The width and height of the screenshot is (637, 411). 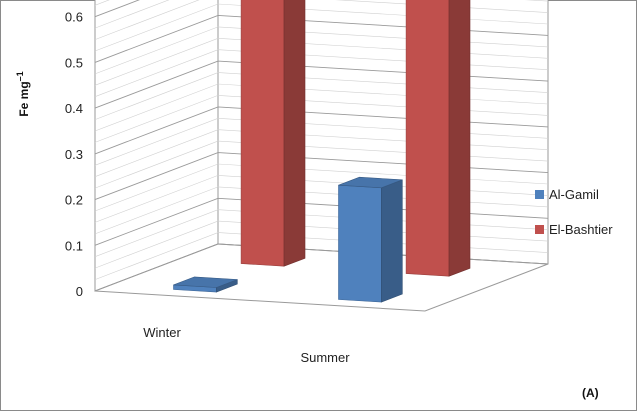 I want to click on y-tick-label: 0.2, so click(x=74, y=200).